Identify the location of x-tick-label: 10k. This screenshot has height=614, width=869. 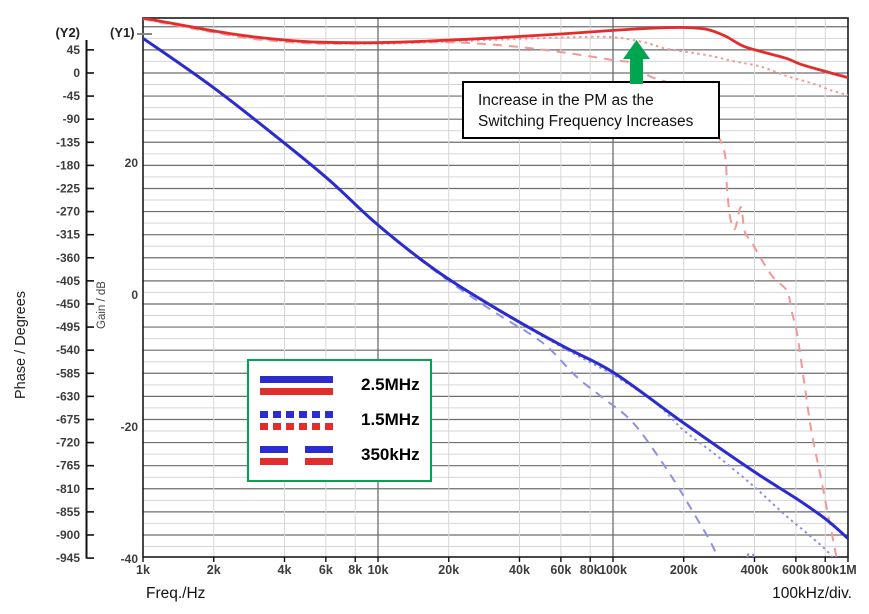
(378, 570).